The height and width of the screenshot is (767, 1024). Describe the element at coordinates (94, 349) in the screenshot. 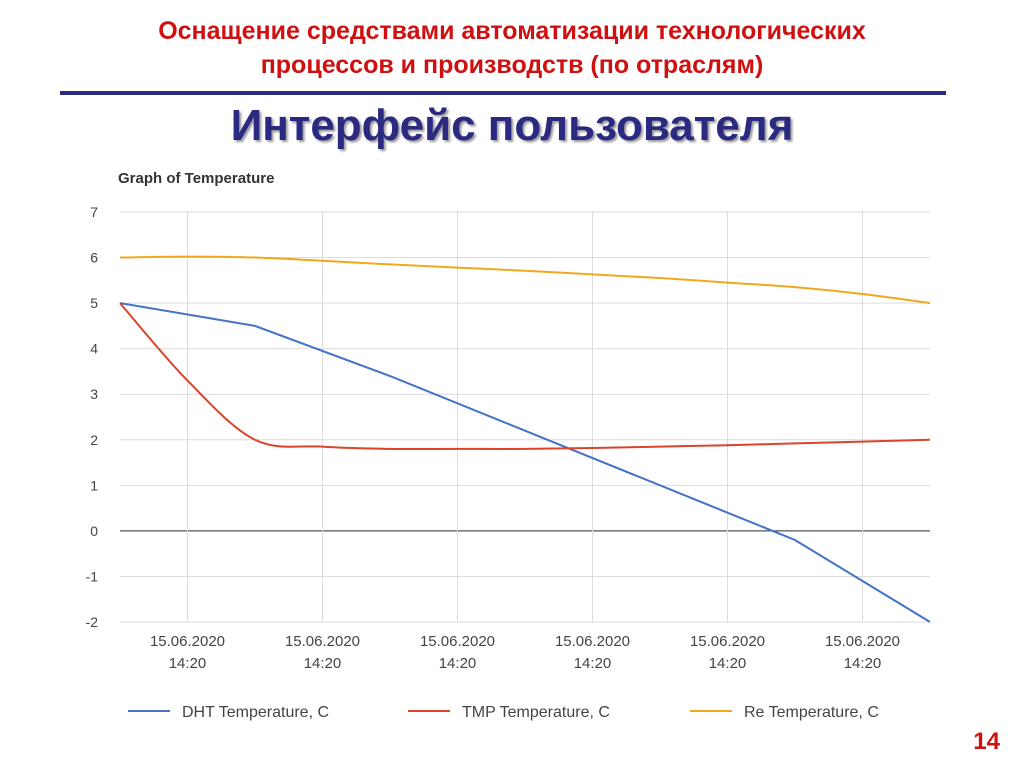

I see `y-tick-label: 4` at that location.